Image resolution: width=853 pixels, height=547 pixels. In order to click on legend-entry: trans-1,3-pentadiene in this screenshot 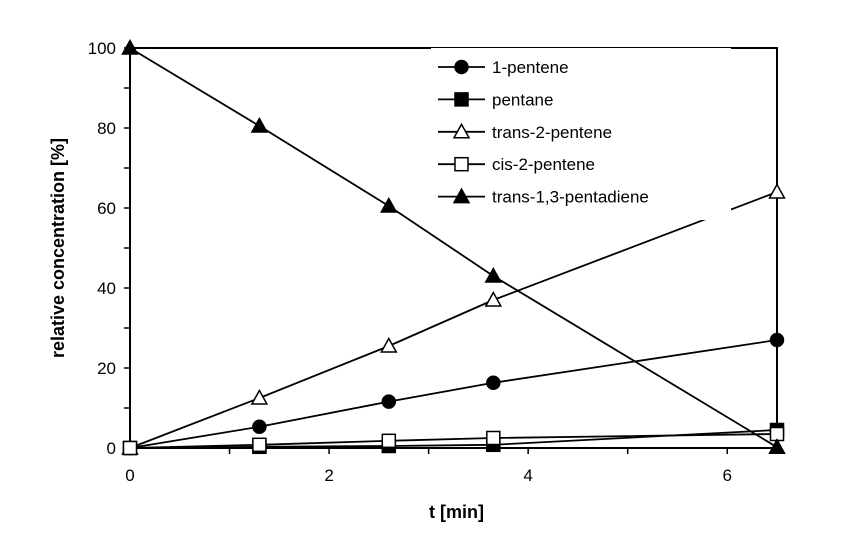, I will do `click(543, 197)`.